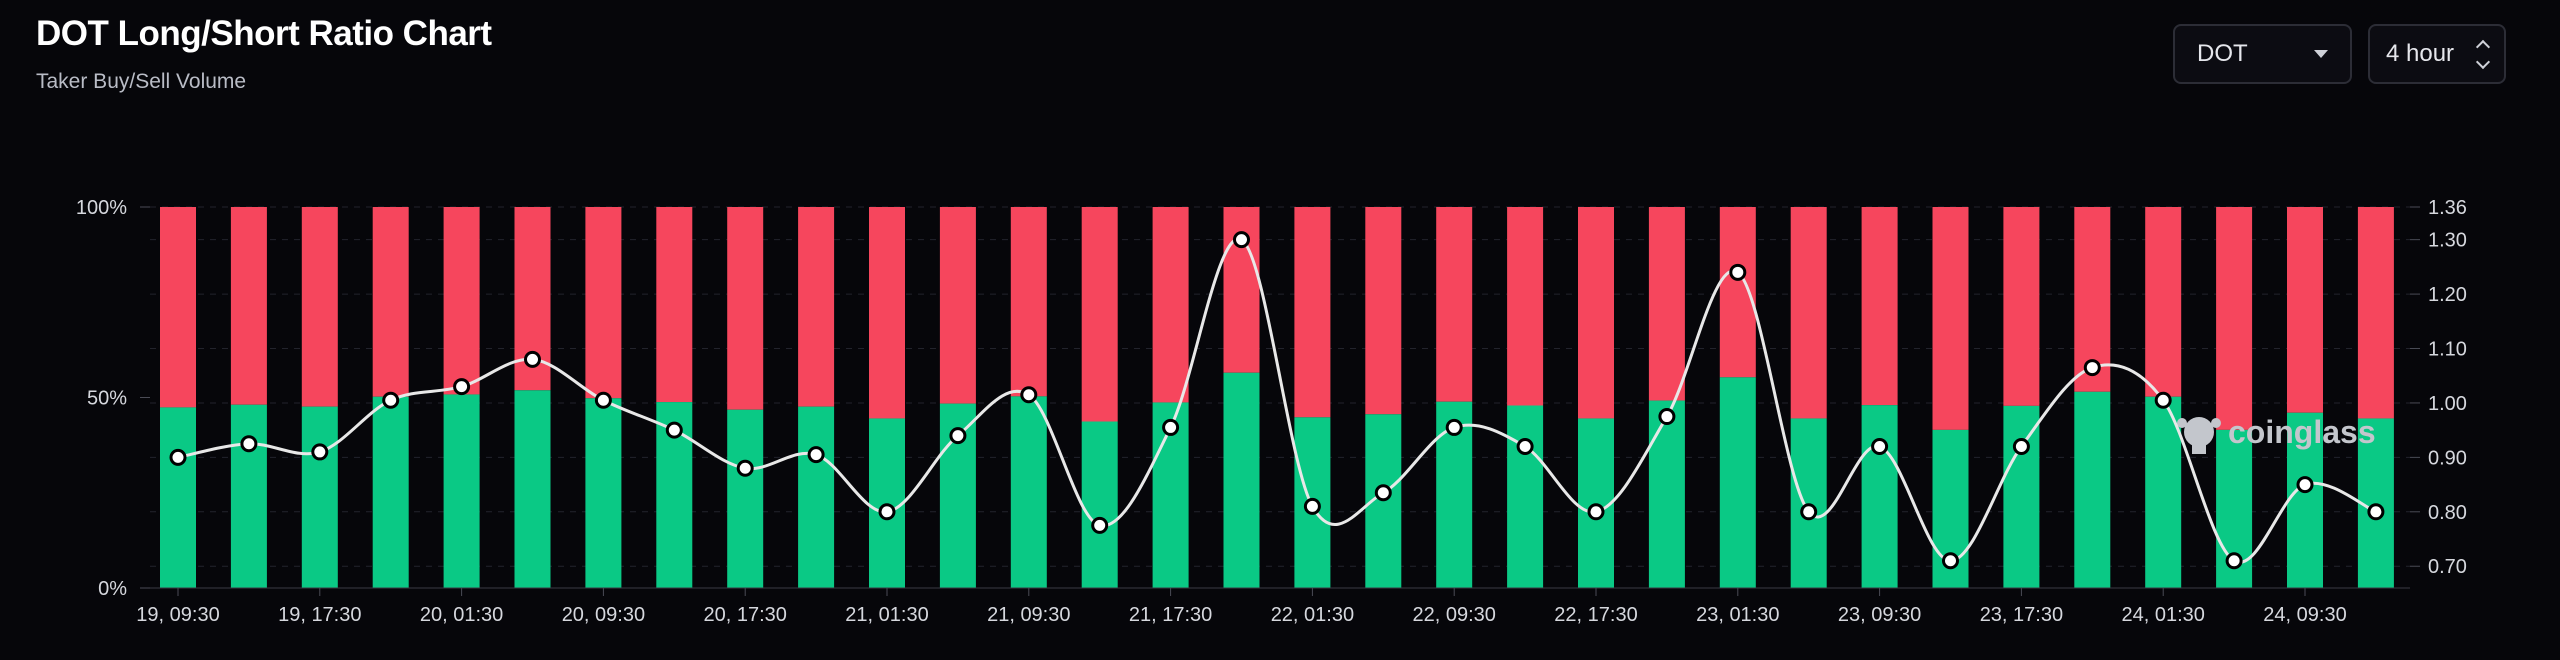 This screenshot has width=2560, height=660. I want to click on watermark-text: coinglass, so click(2302, 432).